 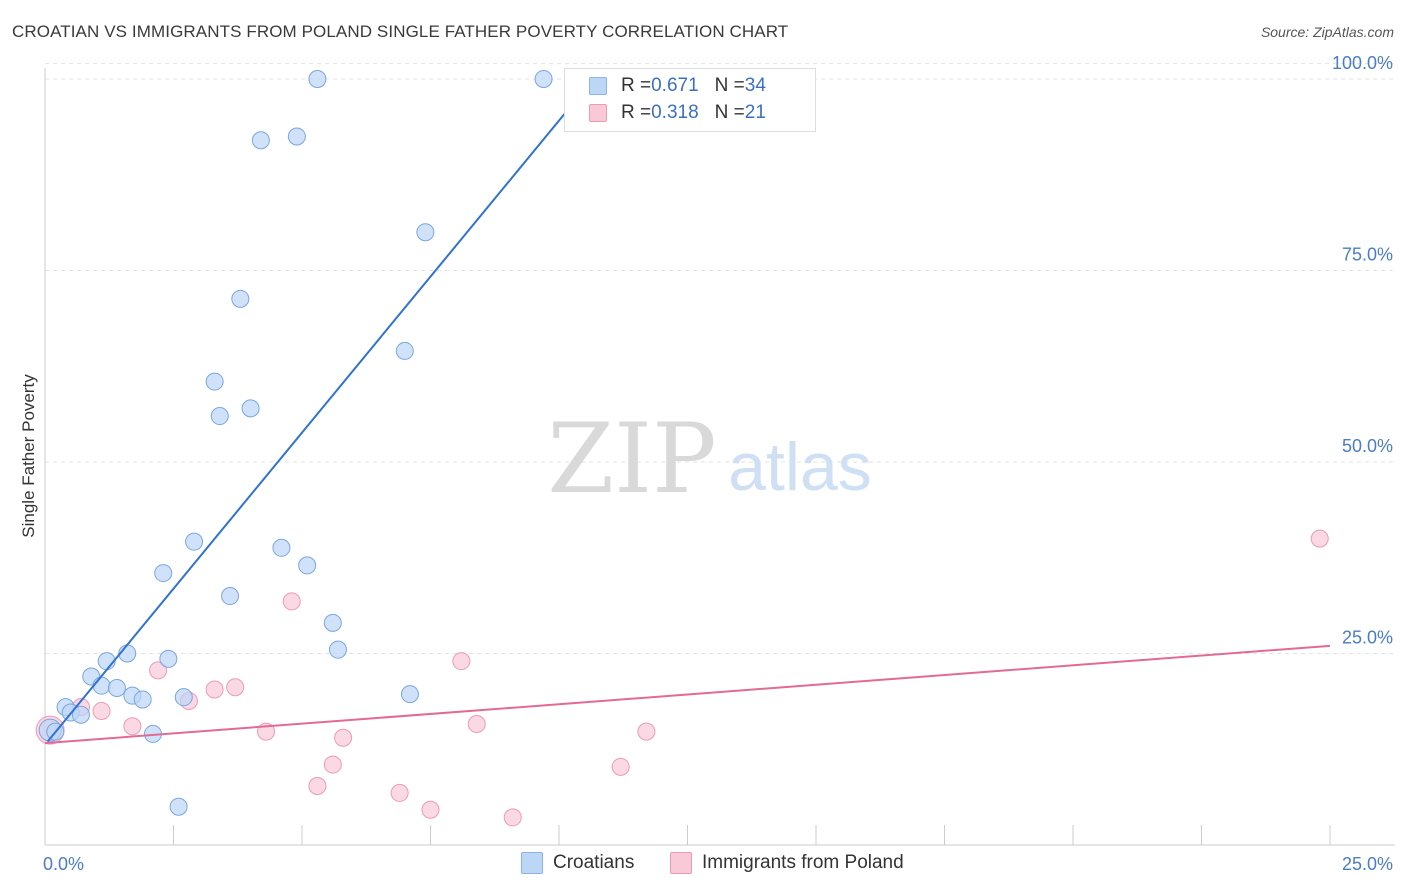 I want to click on legend-r-value: 0.671, so click(x=675, y=85).